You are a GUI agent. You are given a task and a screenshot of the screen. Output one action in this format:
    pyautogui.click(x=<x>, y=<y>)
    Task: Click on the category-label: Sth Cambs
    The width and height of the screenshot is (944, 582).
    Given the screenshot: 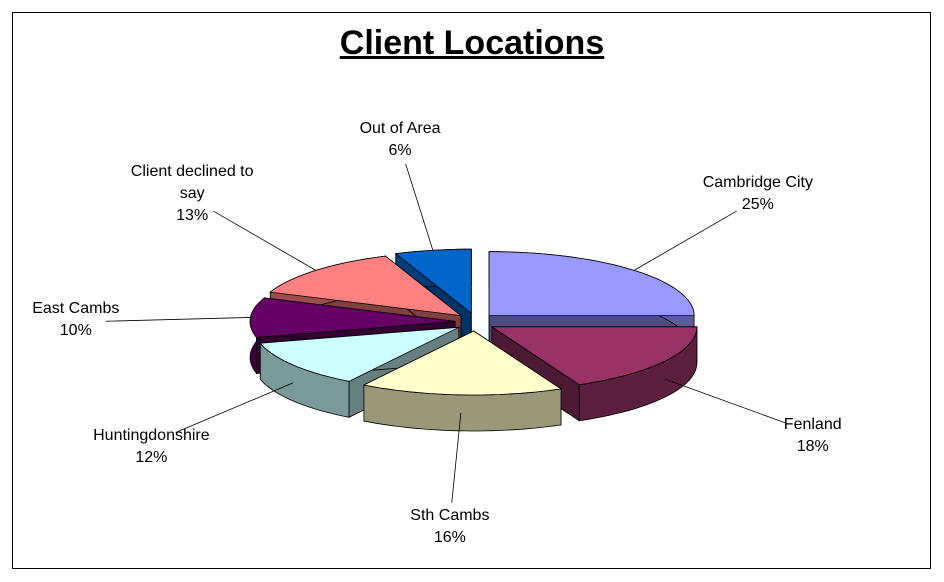 What is the action you would take?
    pyautogui.click(x=450, y=515)
    